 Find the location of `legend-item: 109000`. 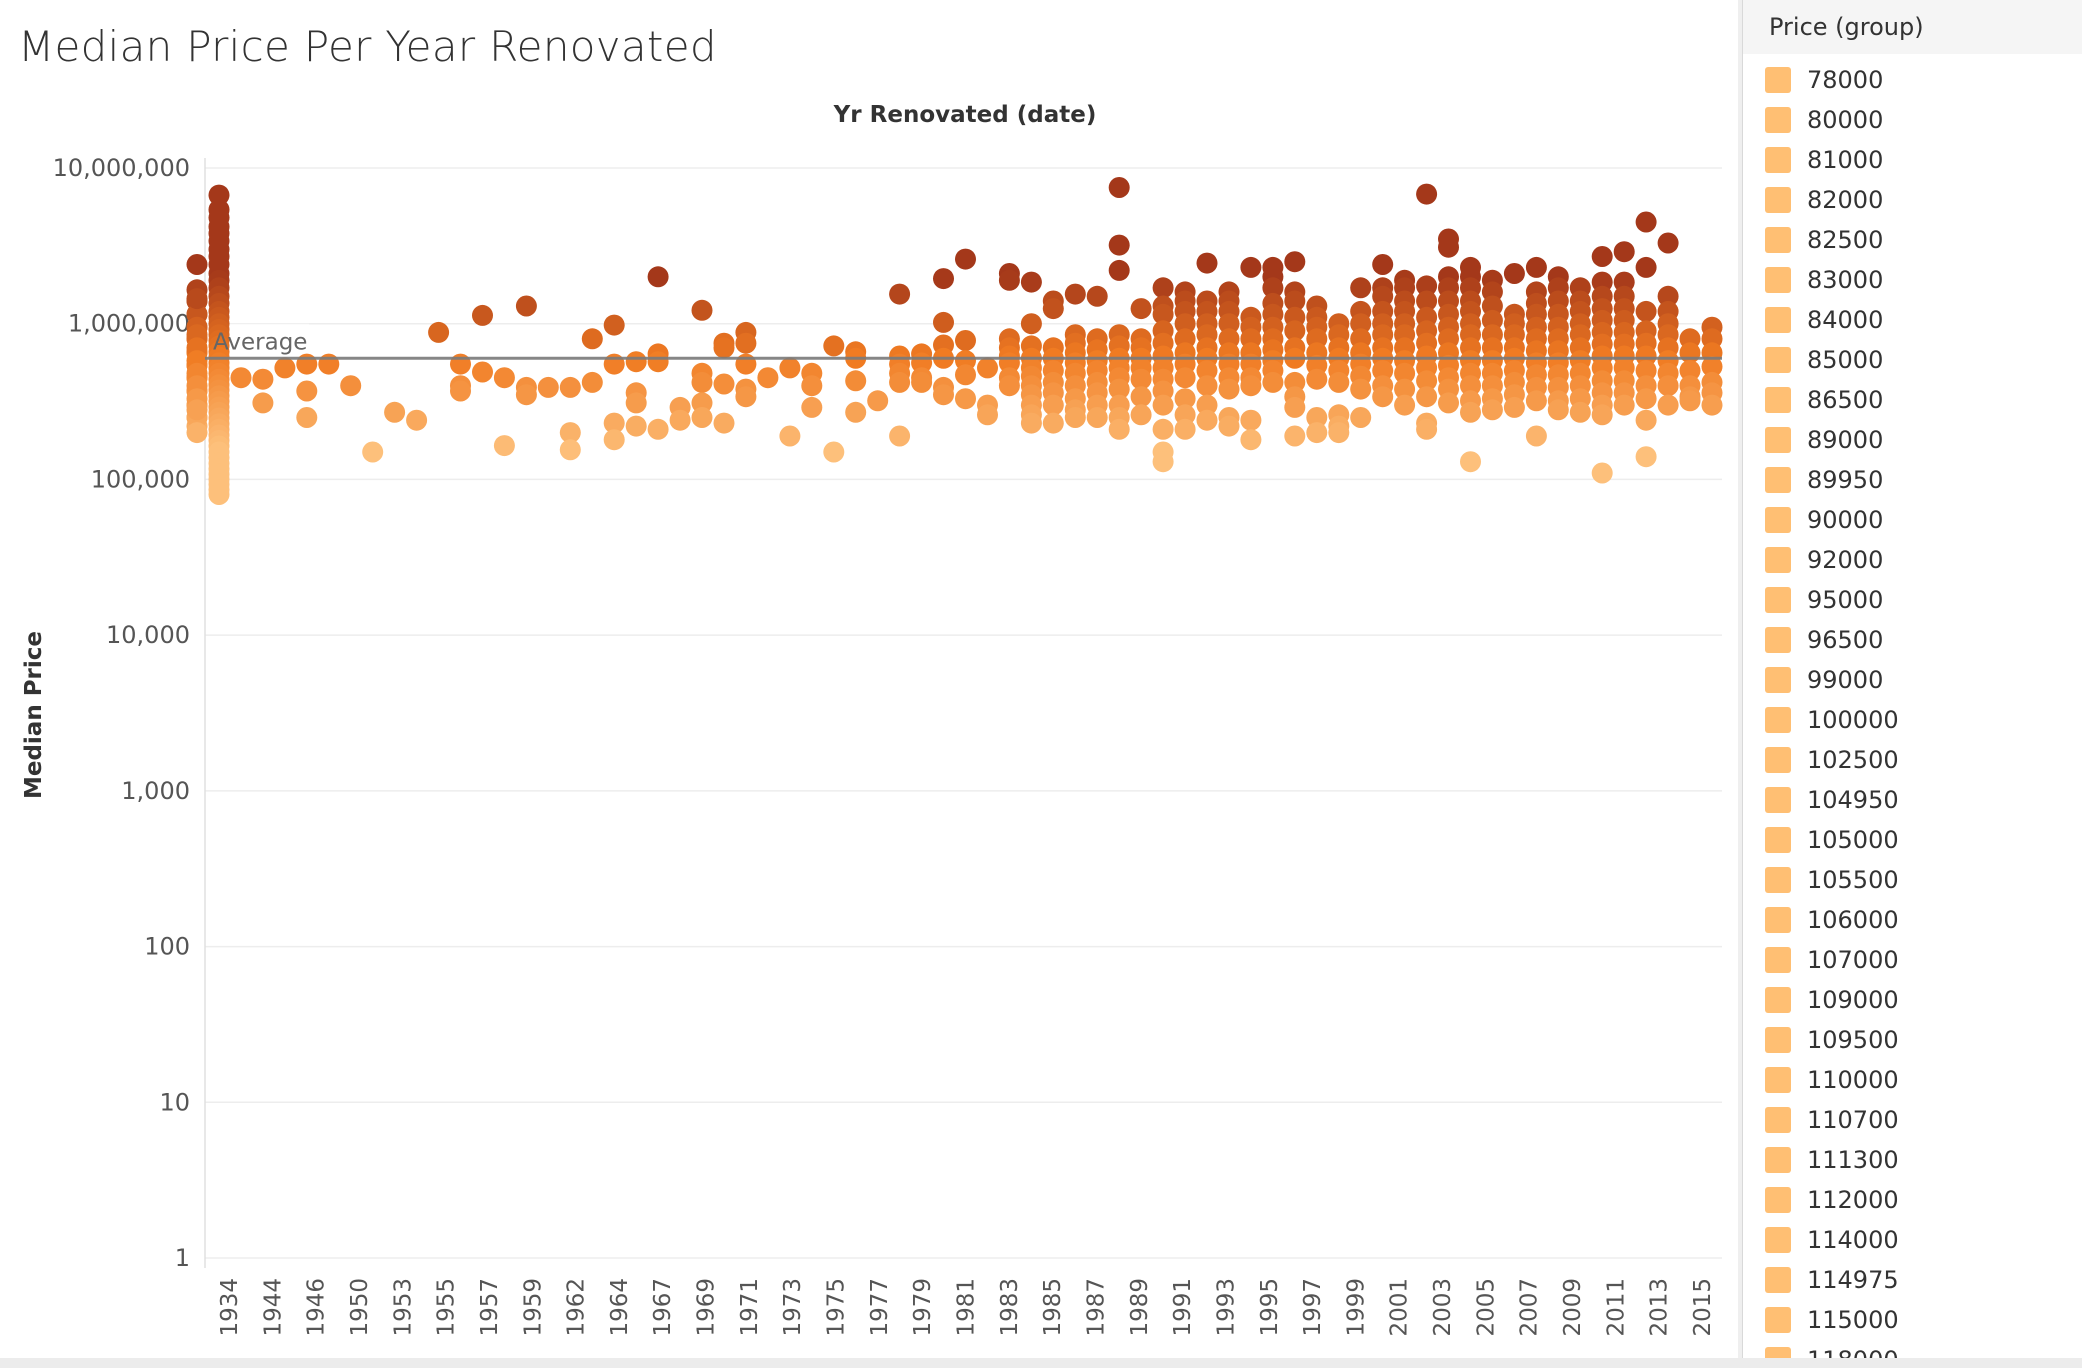

legend-item: 109000 is located at coordinates (1912, 1000).